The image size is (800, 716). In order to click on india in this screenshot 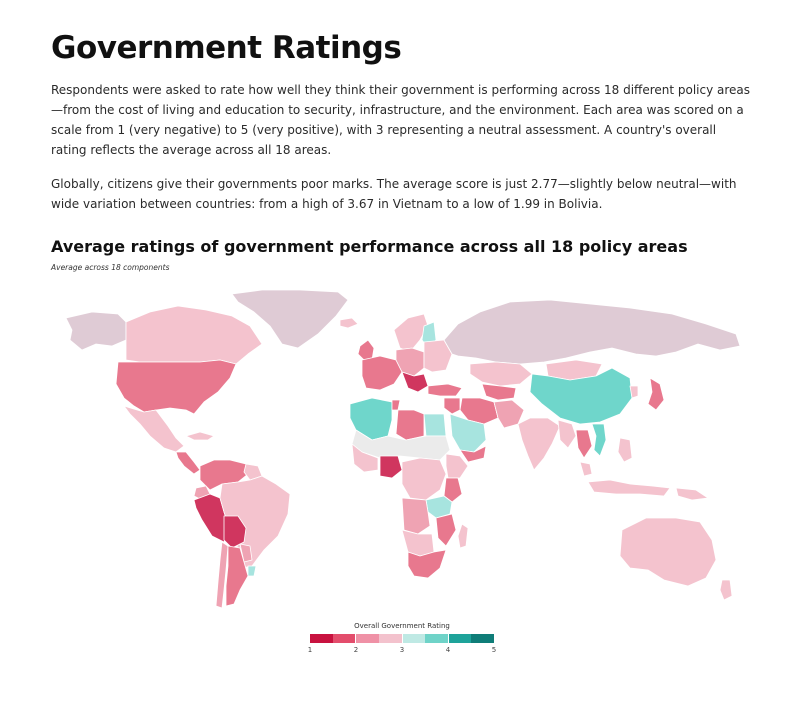, I will do `click(539, 444)`.